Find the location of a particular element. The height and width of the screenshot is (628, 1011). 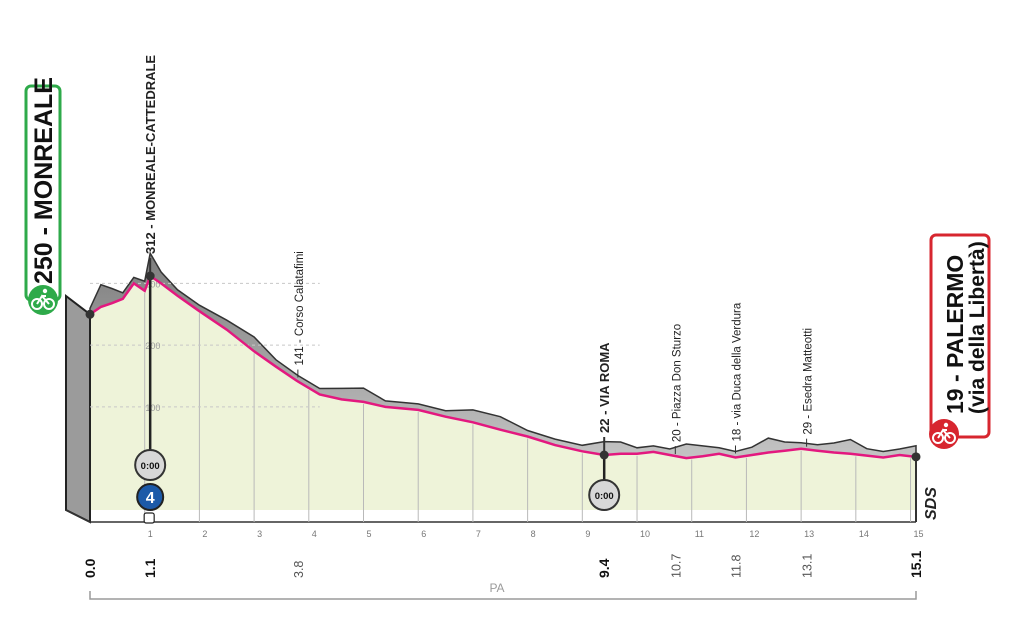

finish-label-line1: 19 - PALERMO is located at coordinates (955, 334).